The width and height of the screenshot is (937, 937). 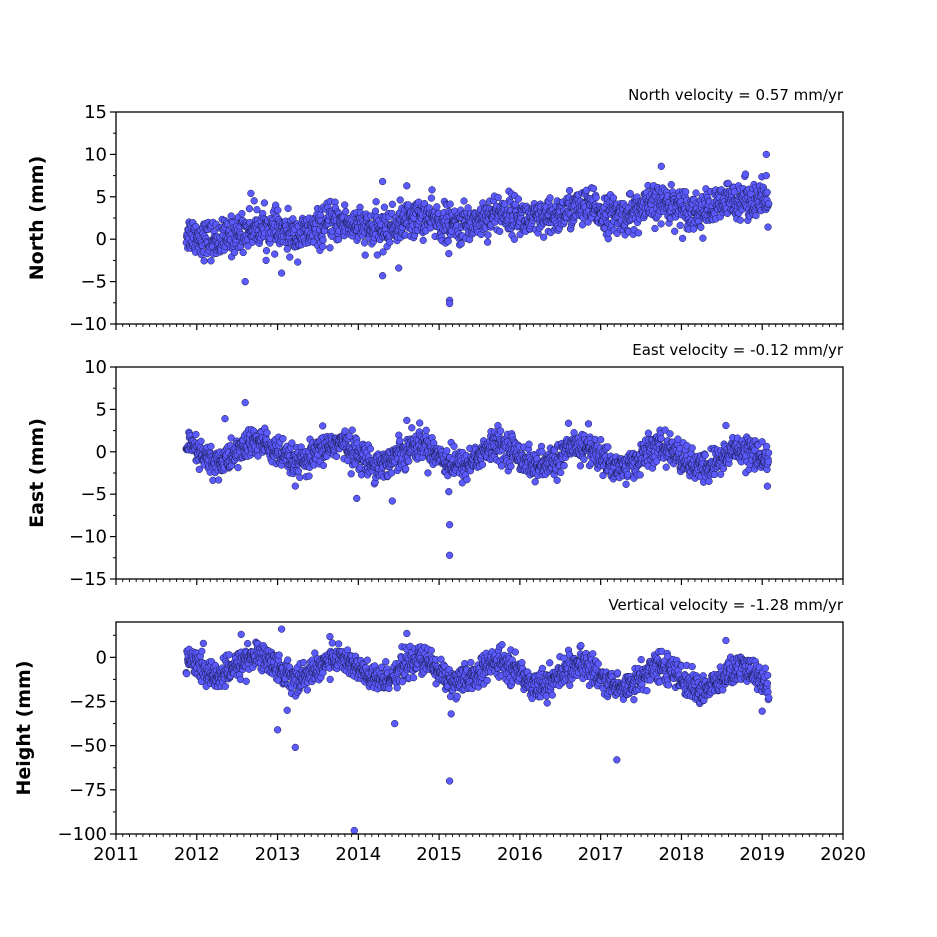 I want to click on y-tick-label: −5, so click(x=93, y=282).